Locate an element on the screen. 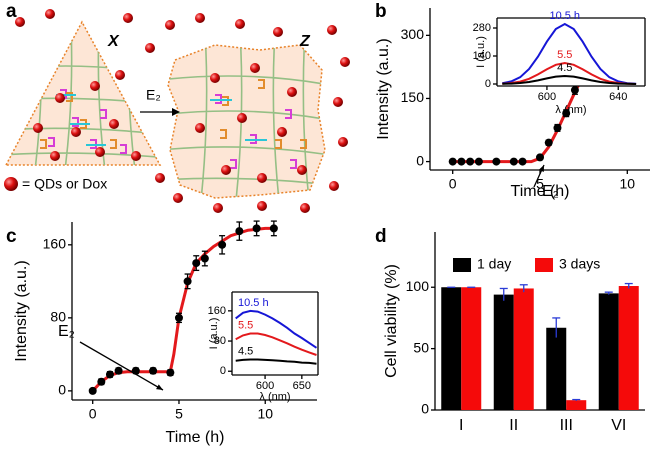 This screenshot has width=653, height=460. legend-dot is located at coordinates (11, 184).